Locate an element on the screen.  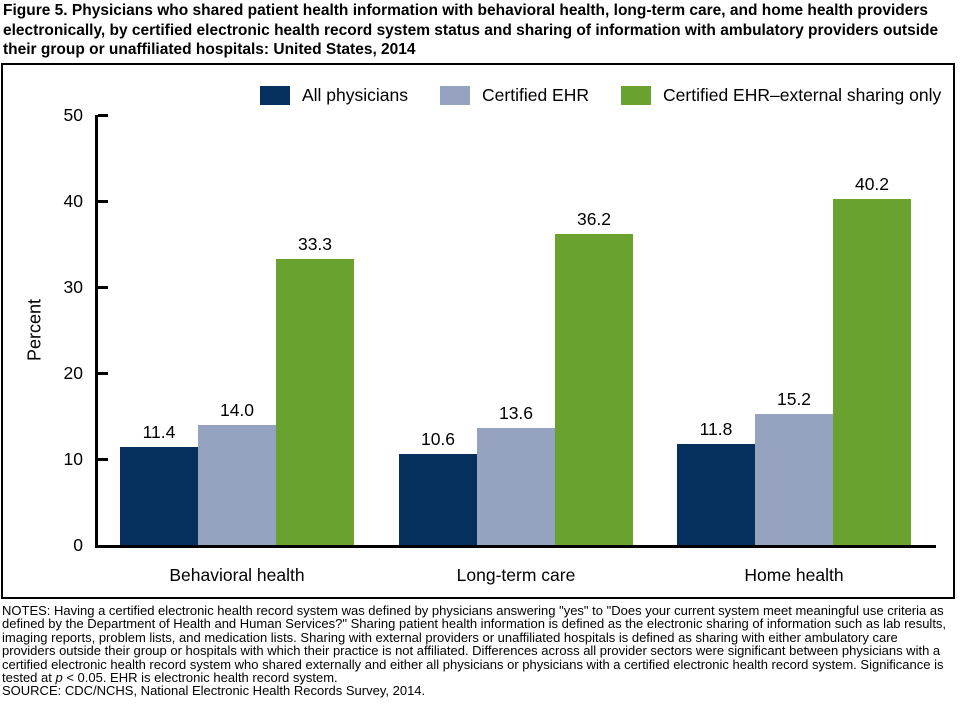
y-axis-tick-label: 0 is located at coordinates (78, 545).